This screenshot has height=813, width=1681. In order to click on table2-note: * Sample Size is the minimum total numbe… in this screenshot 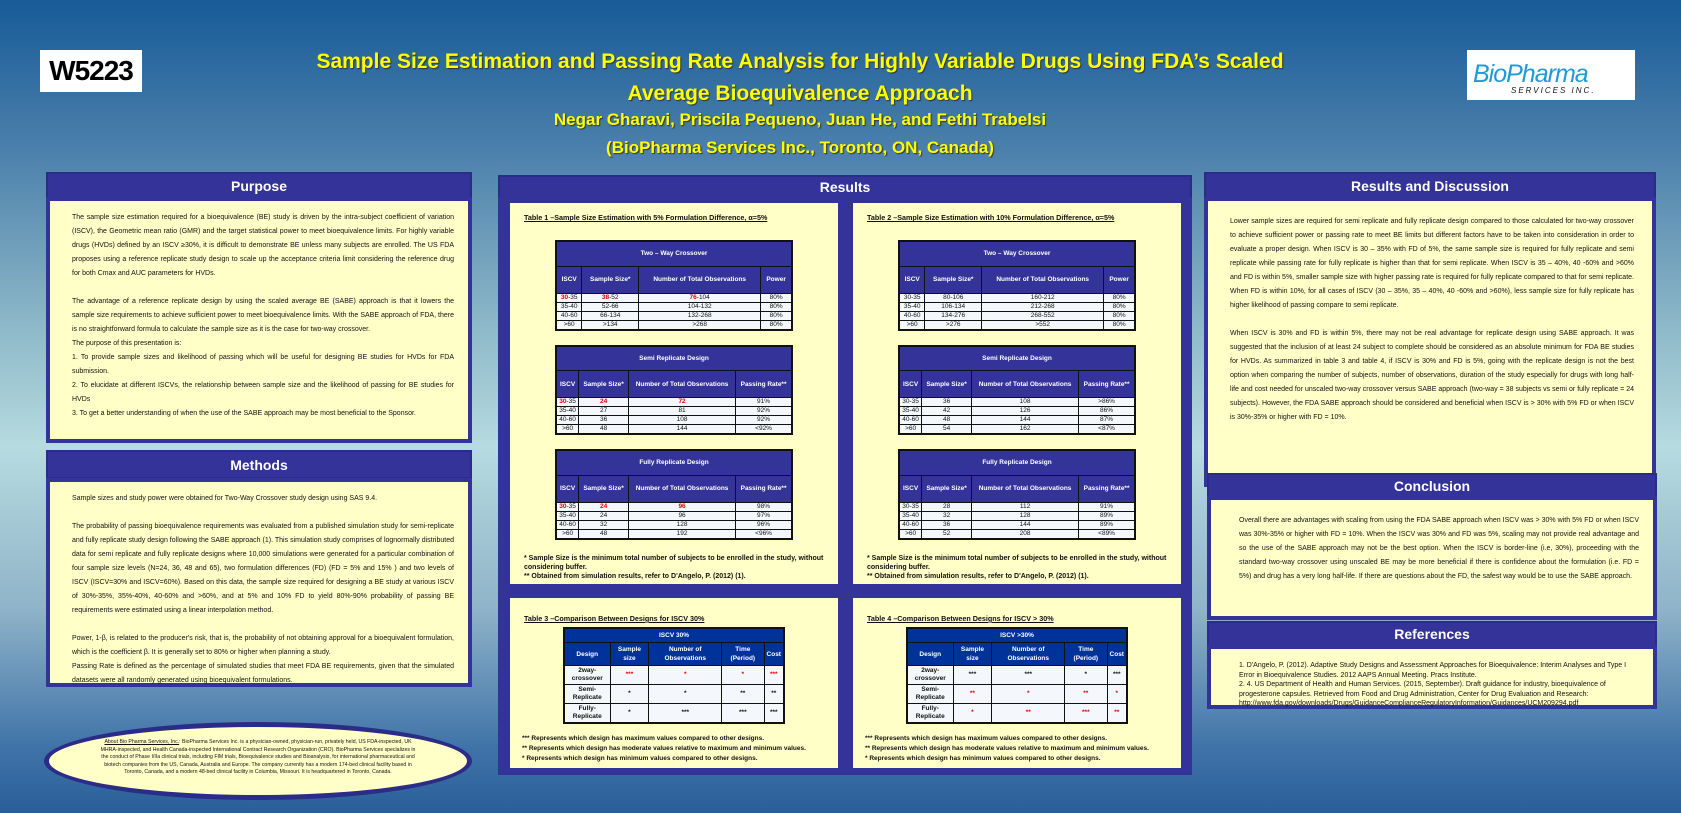, I will do `click(1017, 562)`.